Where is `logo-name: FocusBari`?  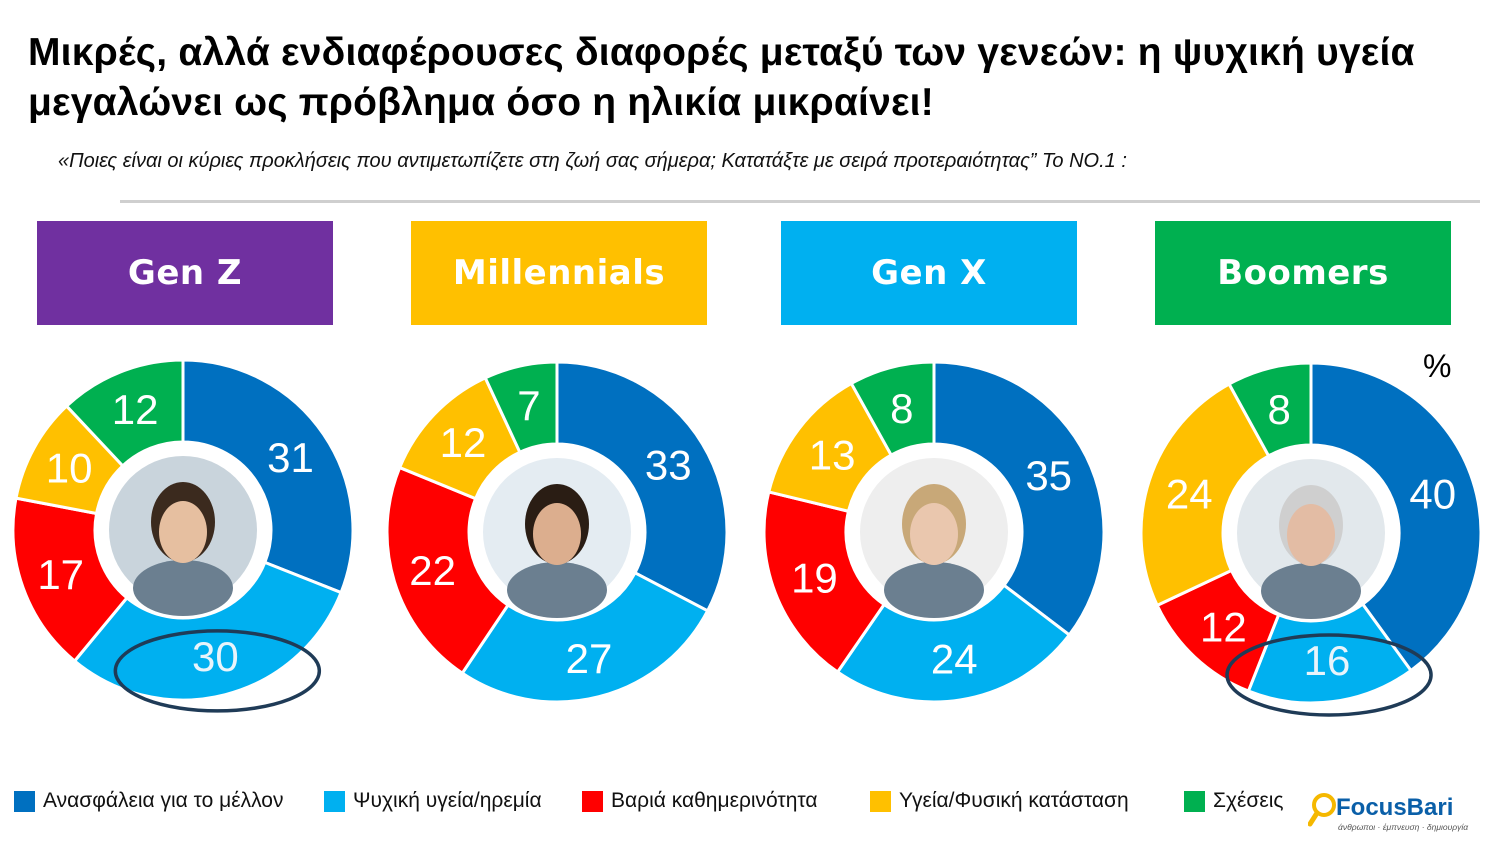 logo-name: FocusBari is located at coordinates (1394, 807).